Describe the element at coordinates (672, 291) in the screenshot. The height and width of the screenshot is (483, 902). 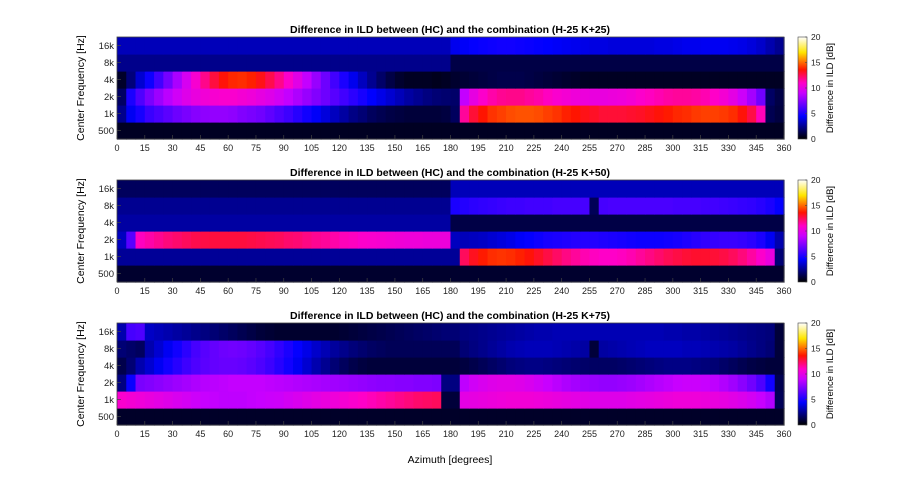
I see `x-tick-label: 300` at that location.